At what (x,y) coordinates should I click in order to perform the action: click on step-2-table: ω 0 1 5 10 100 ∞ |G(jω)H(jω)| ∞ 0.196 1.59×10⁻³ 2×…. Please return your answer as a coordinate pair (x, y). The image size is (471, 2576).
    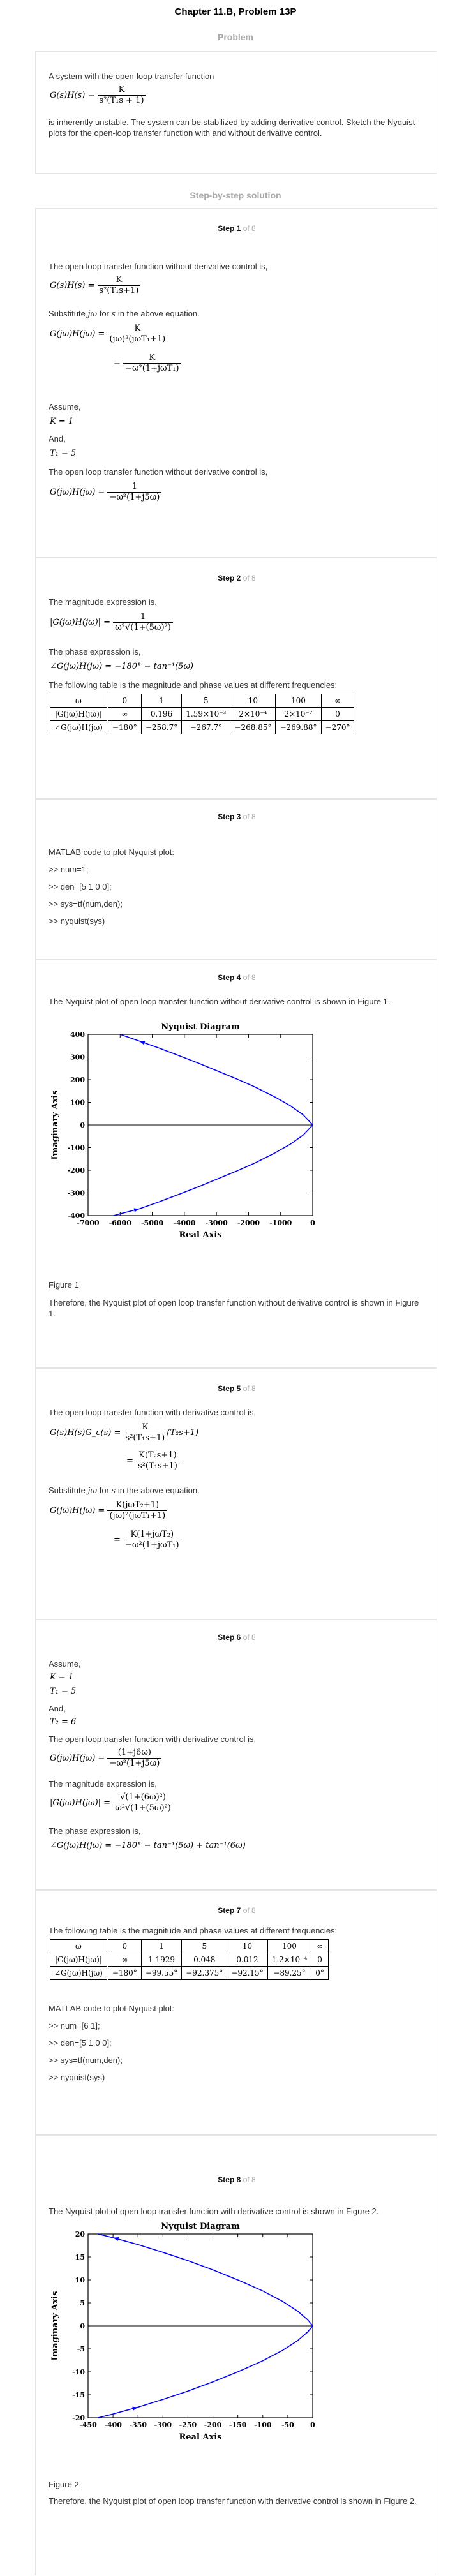
    Looking at the image, I should click on (202, 714).